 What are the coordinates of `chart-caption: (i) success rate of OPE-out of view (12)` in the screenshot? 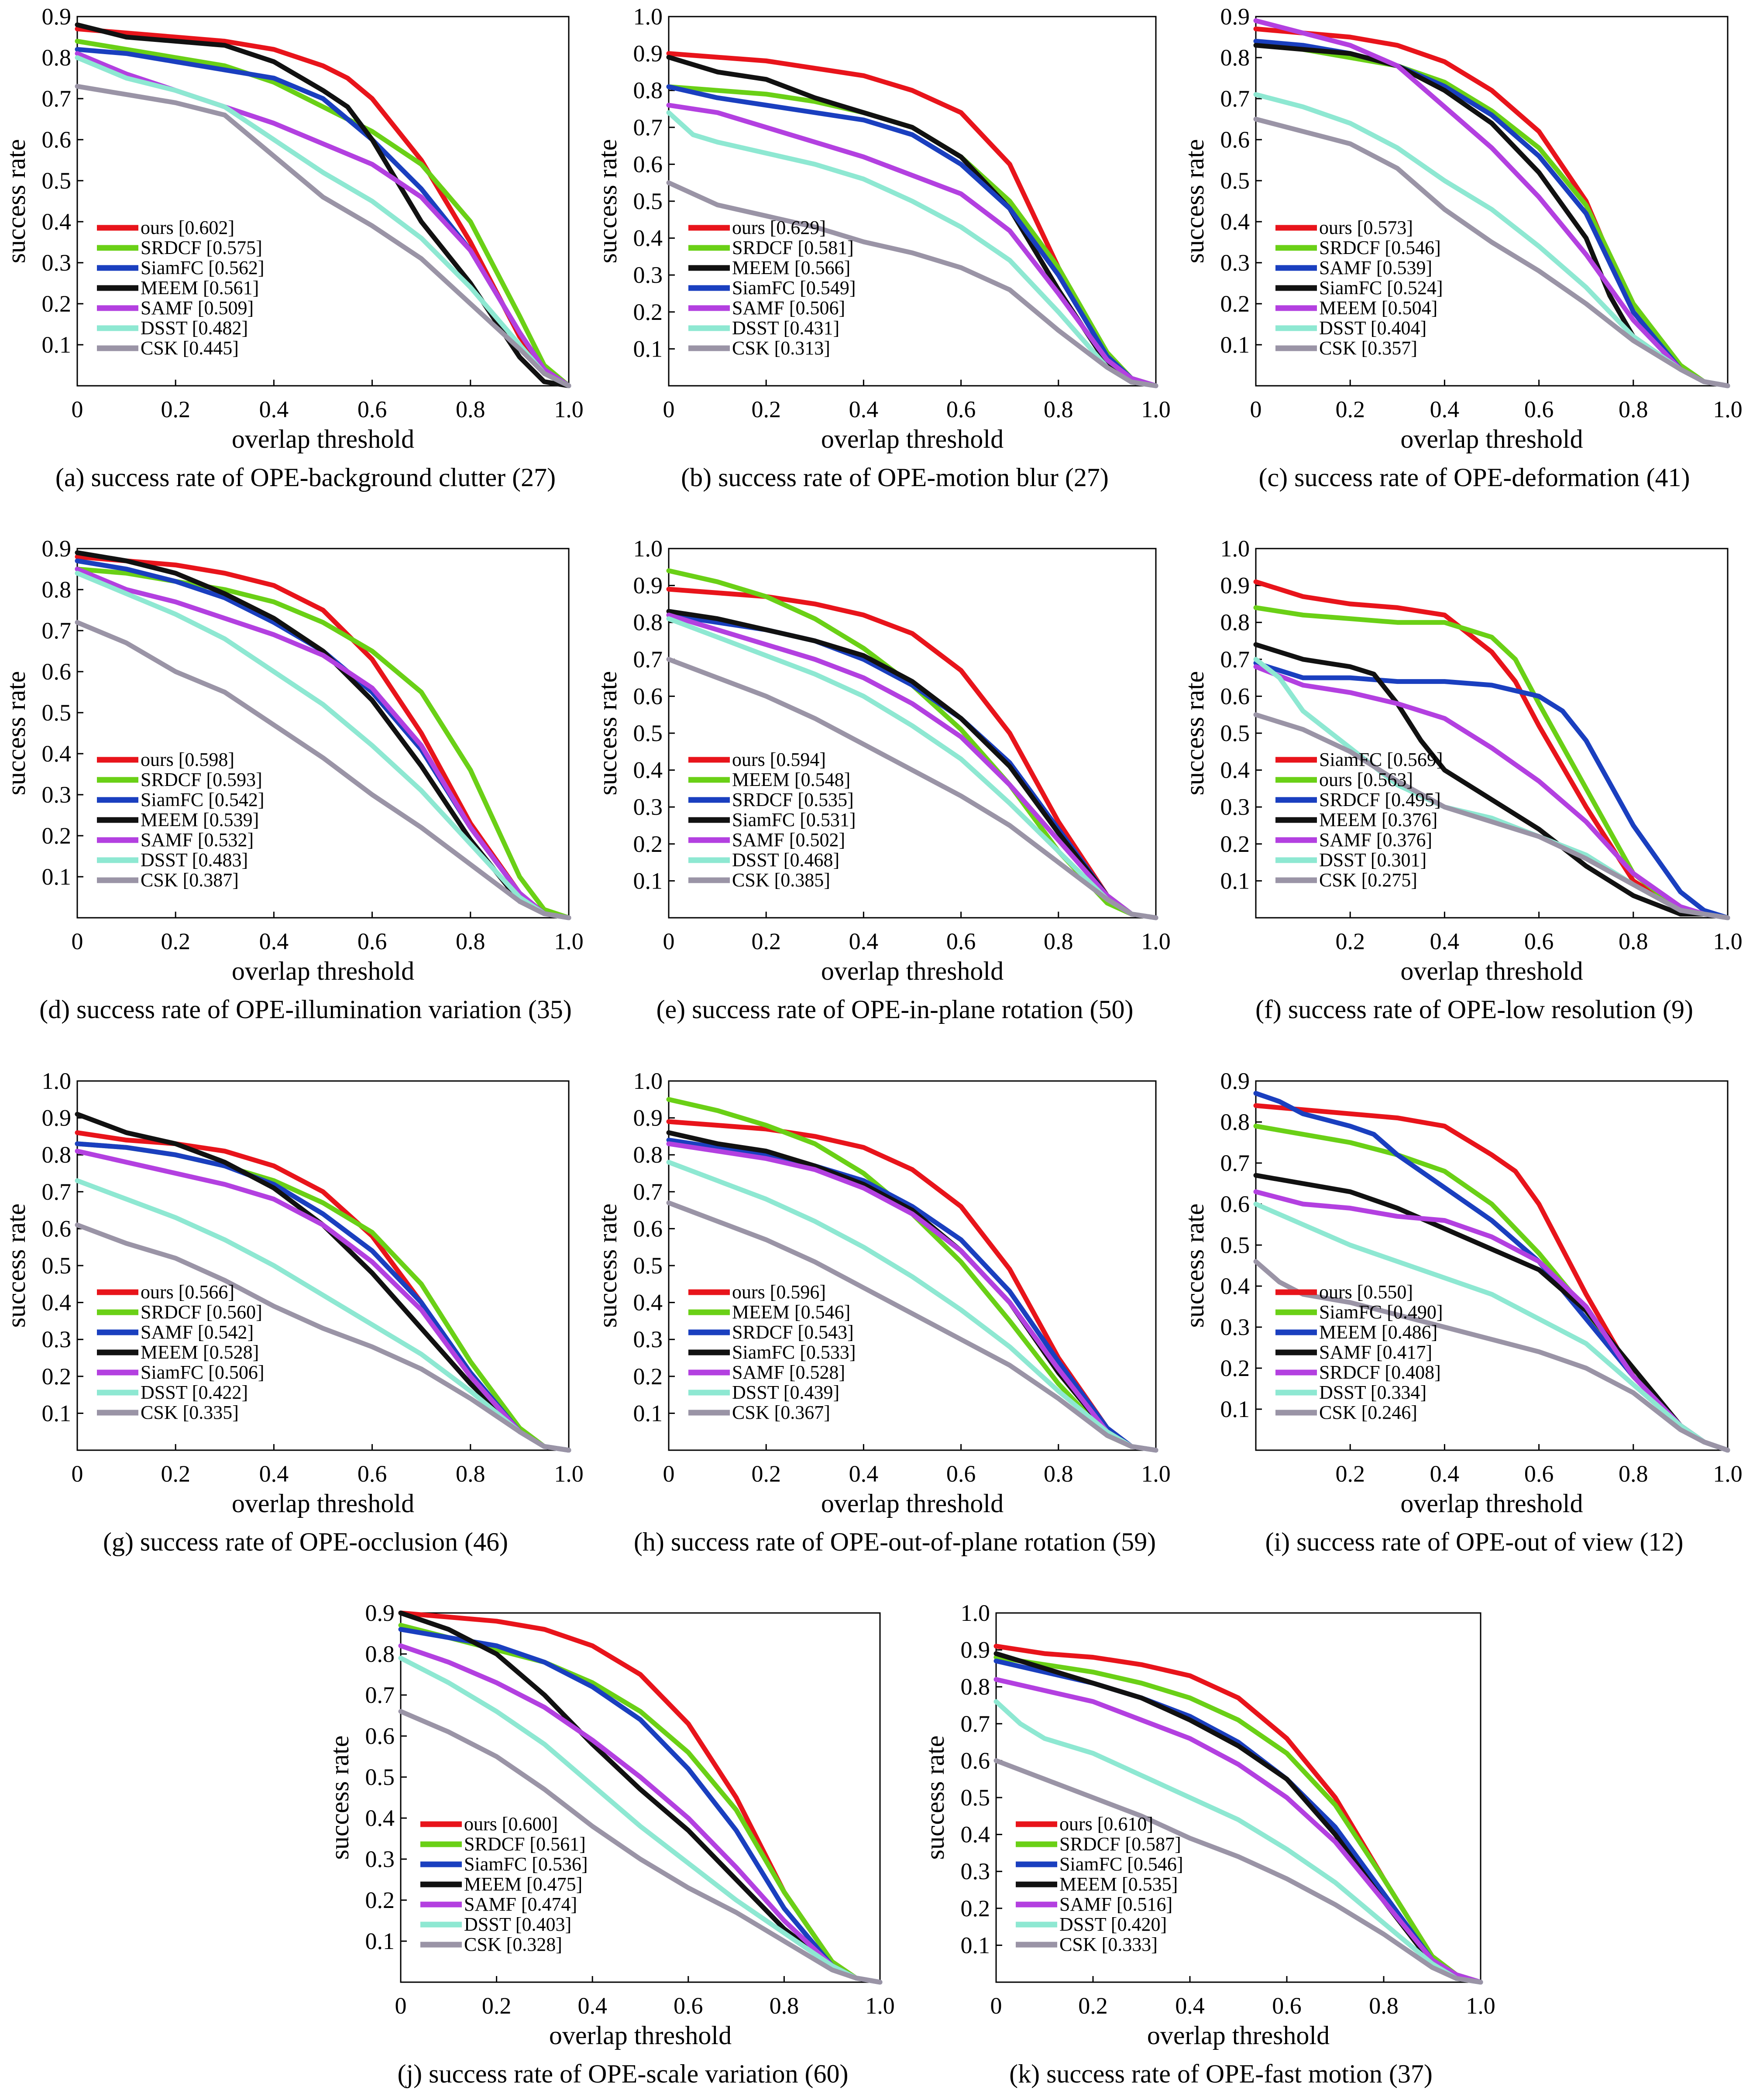 It's located at (1474, 1541).